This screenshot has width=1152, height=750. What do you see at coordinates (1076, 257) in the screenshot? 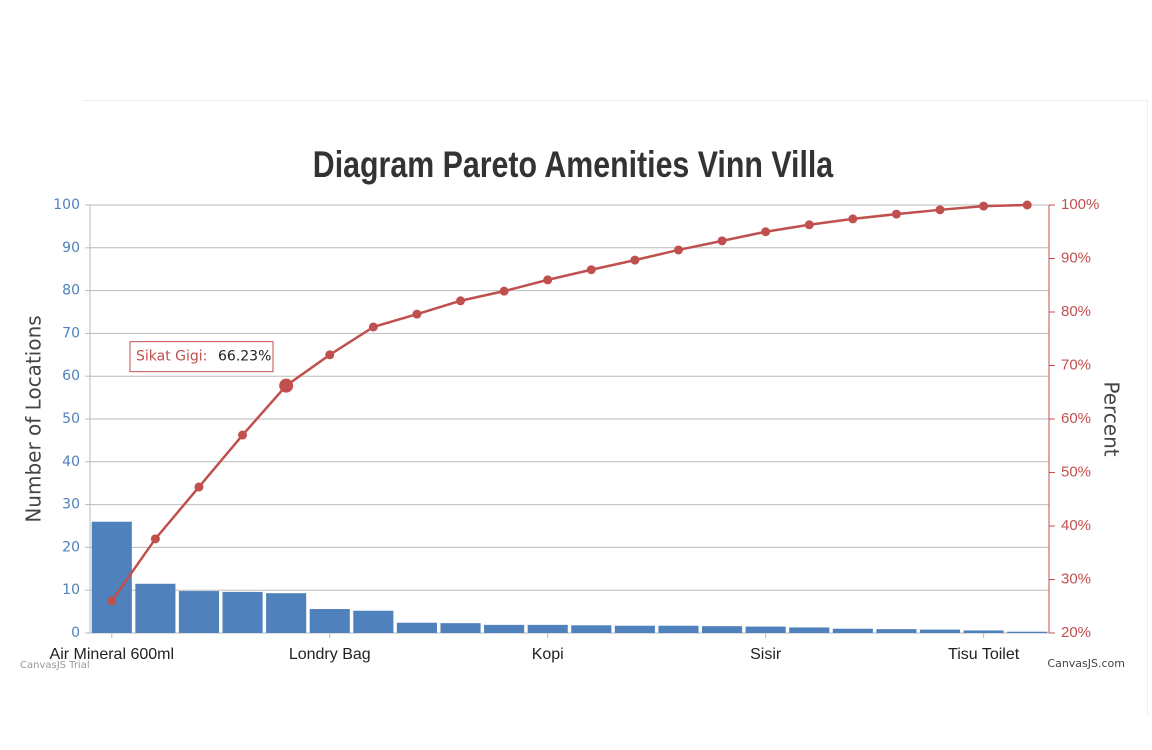
I see `y2-tick-label: 90%` at bounding box center [1076, 257].